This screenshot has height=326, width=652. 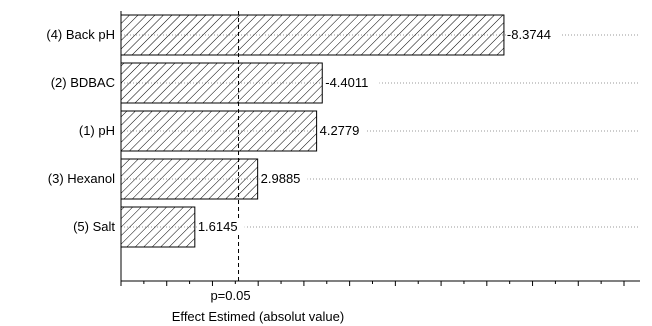 I want to click on value-label: 1.6145, so click(x=218, y=226).